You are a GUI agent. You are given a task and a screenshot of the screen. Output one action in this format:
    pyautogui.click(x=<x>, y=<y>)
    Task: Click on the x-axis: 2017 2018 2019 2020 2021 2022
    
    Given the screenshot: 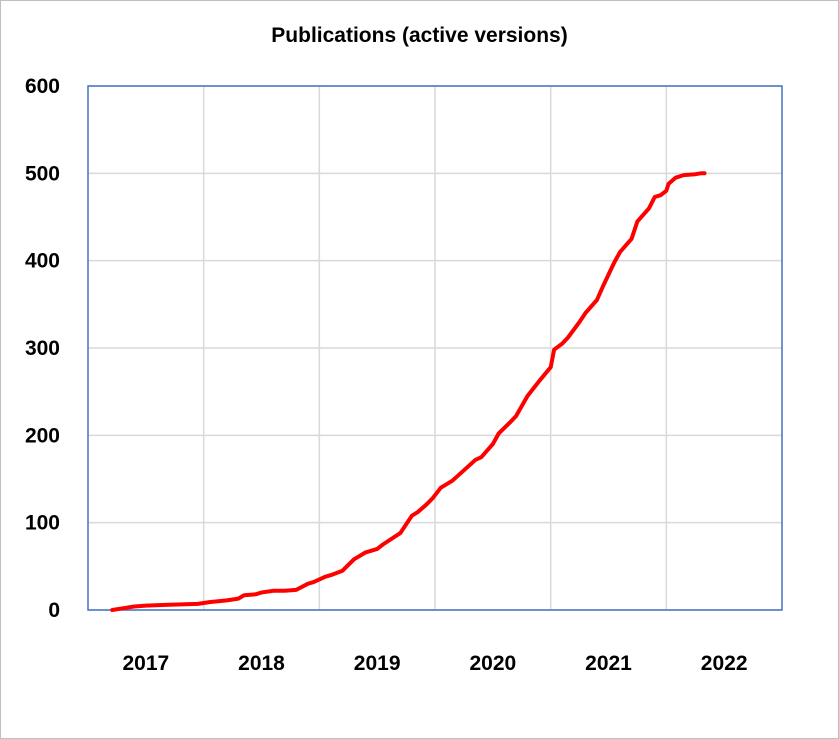 What is the action you would take?
    pyautogui.click(x=434, y=663)
    